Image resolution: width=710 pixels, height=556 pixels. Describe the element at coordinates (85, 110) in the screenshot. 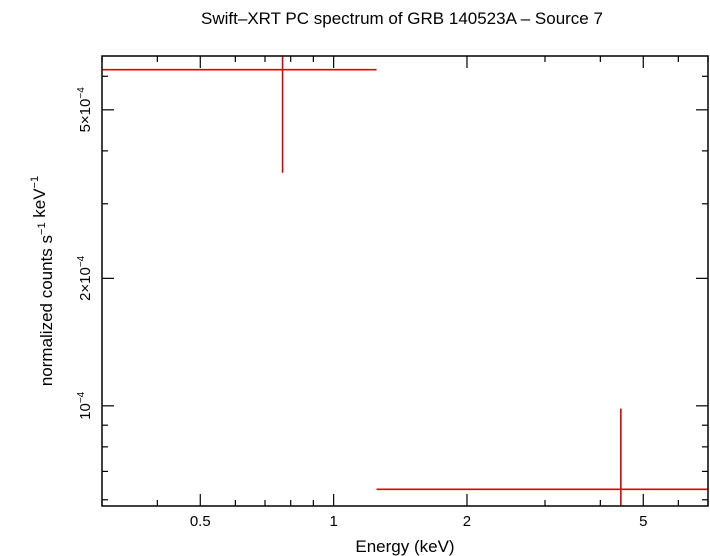

I see `y-tick-label: 5×10−4` at that location.